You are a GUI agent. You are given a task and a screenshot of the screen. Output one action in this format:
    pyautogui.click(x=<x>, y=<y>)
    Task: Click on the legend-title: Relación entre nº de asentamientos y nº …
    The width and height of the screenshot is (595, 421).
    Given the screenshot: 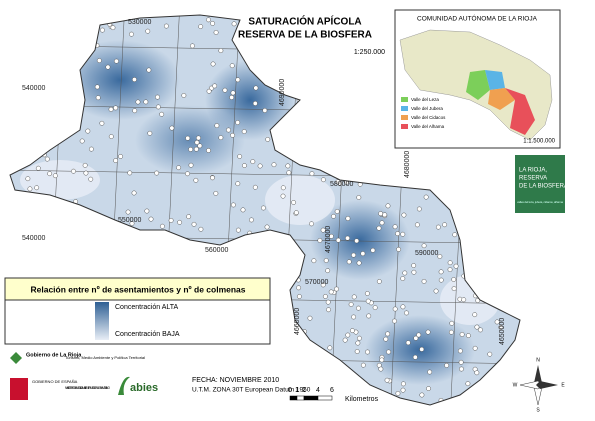 What is the action you would take?
    pyautogui.click(x=138, y=289)
    